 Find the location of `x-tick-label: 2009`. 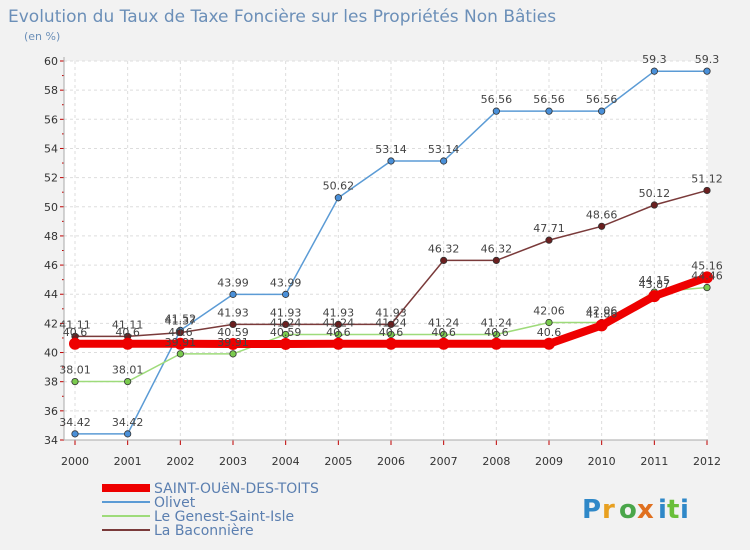

x-tick-label: 2009 is located at coordinates (549, 461).